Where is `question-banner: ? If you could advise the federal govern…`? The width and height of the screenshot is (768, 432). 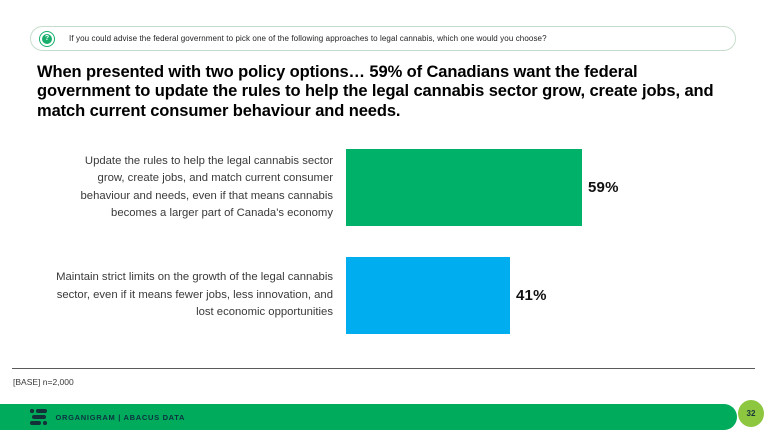 question-banner: ? If you could advise the federal govern… is located at coordinates (383, 38).